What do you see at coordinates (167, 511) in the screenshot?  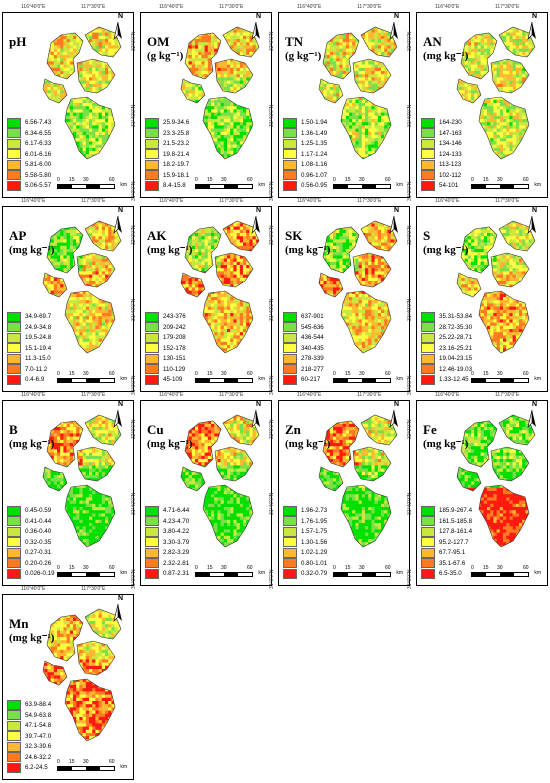 I see `legend-item: 4.71-6.44` at bounding box center [167, 511].